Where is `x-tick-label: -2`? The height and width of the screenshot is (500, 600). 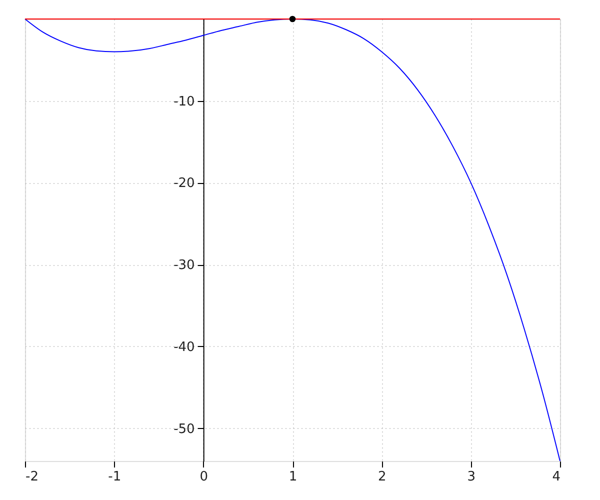
x-tick-label: -2 is located at coordinates (32, 477).